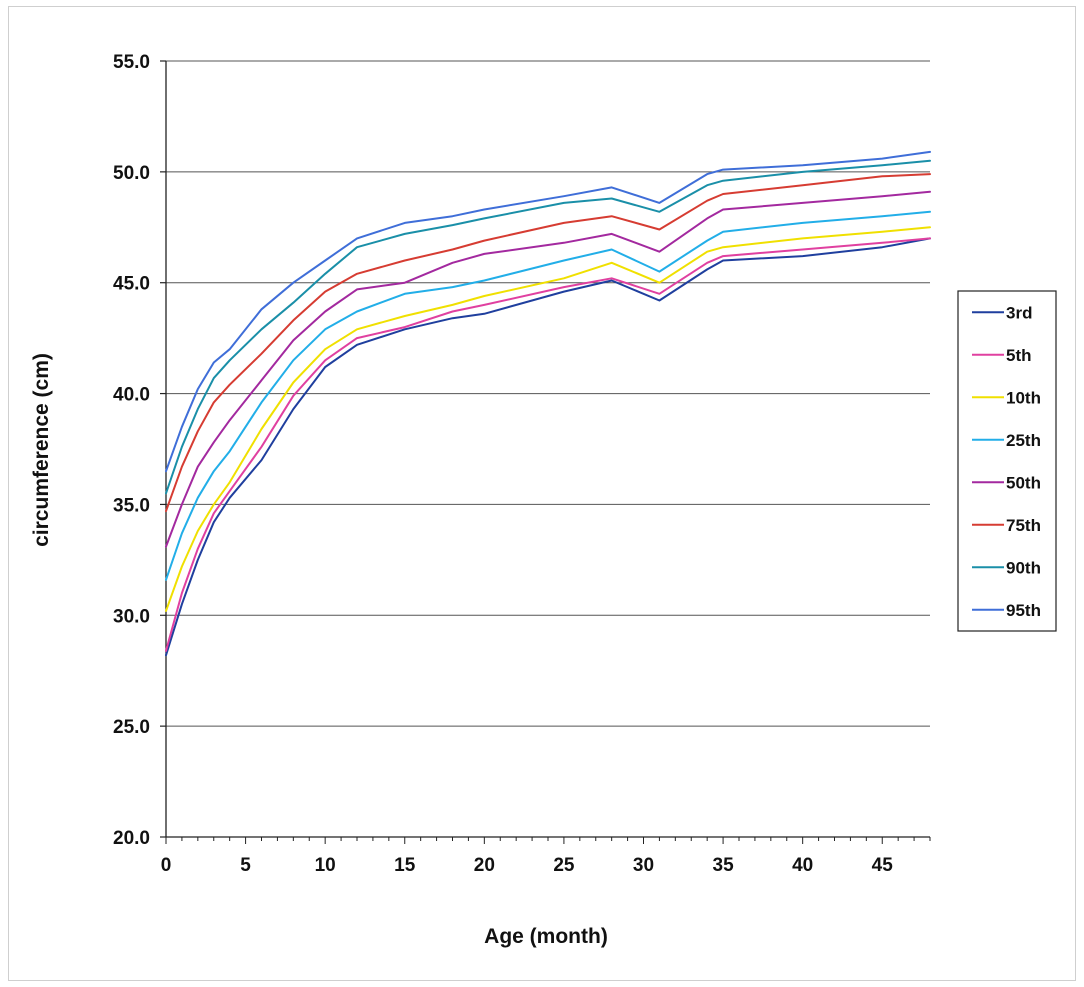 Image resolution: width=1084 pixels, height=987 pixels. I want to click on legend-label-50th: 50th, so click(1023, 482).